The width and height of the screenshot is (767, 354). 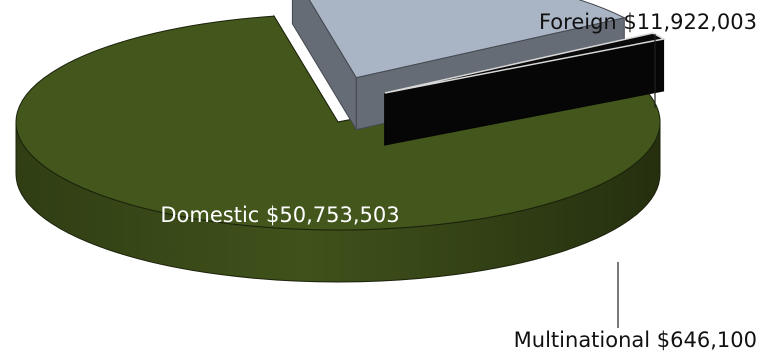 I want to click on slice-label-multinational: Multinational $646,100, so click(x=635, y=340).